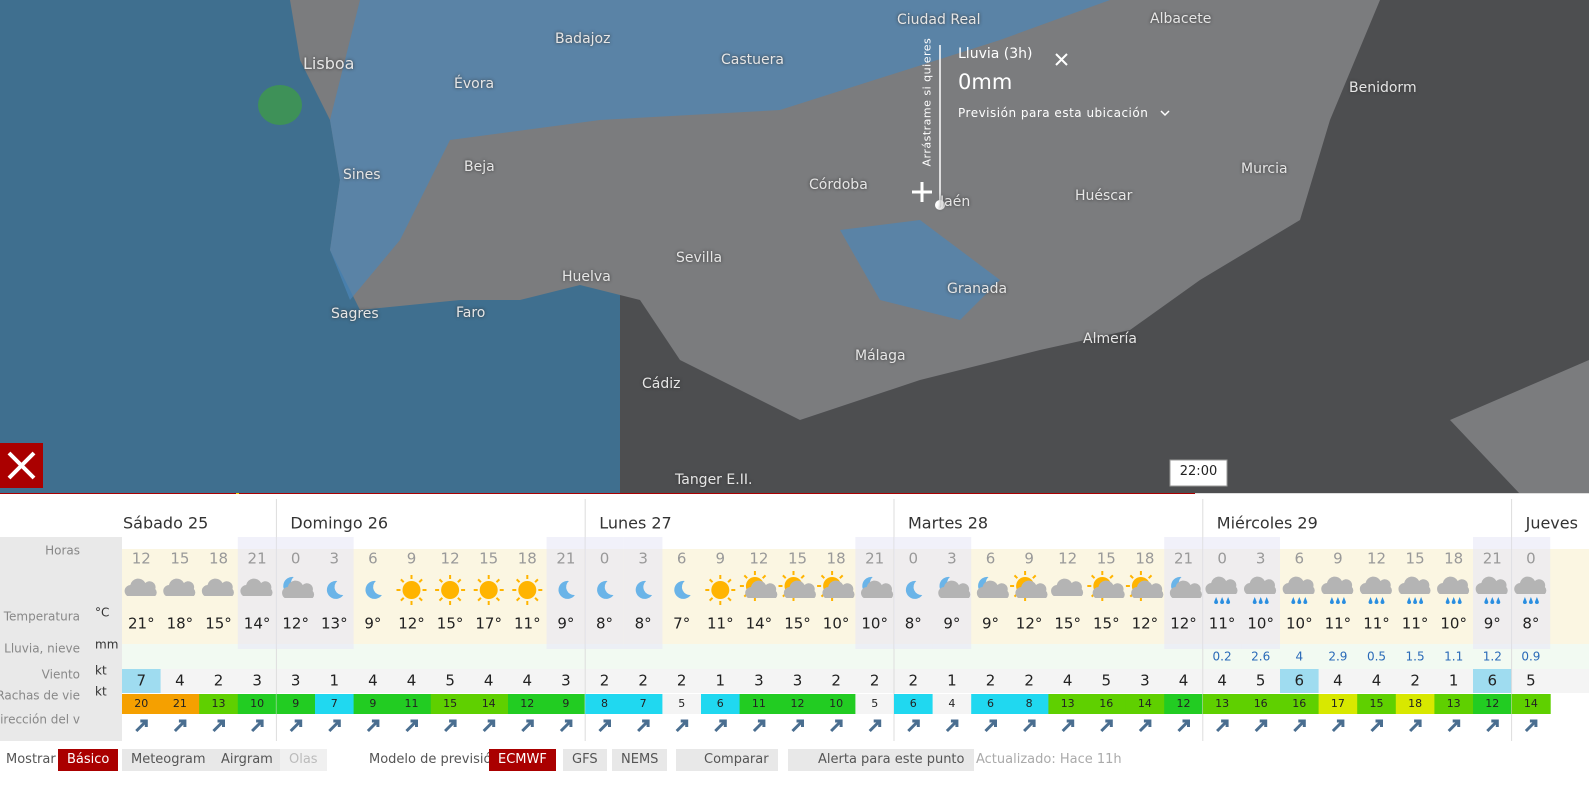 The image size is (1589, 788). Describe the element at coordinates (604, 703) in the screenshot. I see `gust: 8` at that location.